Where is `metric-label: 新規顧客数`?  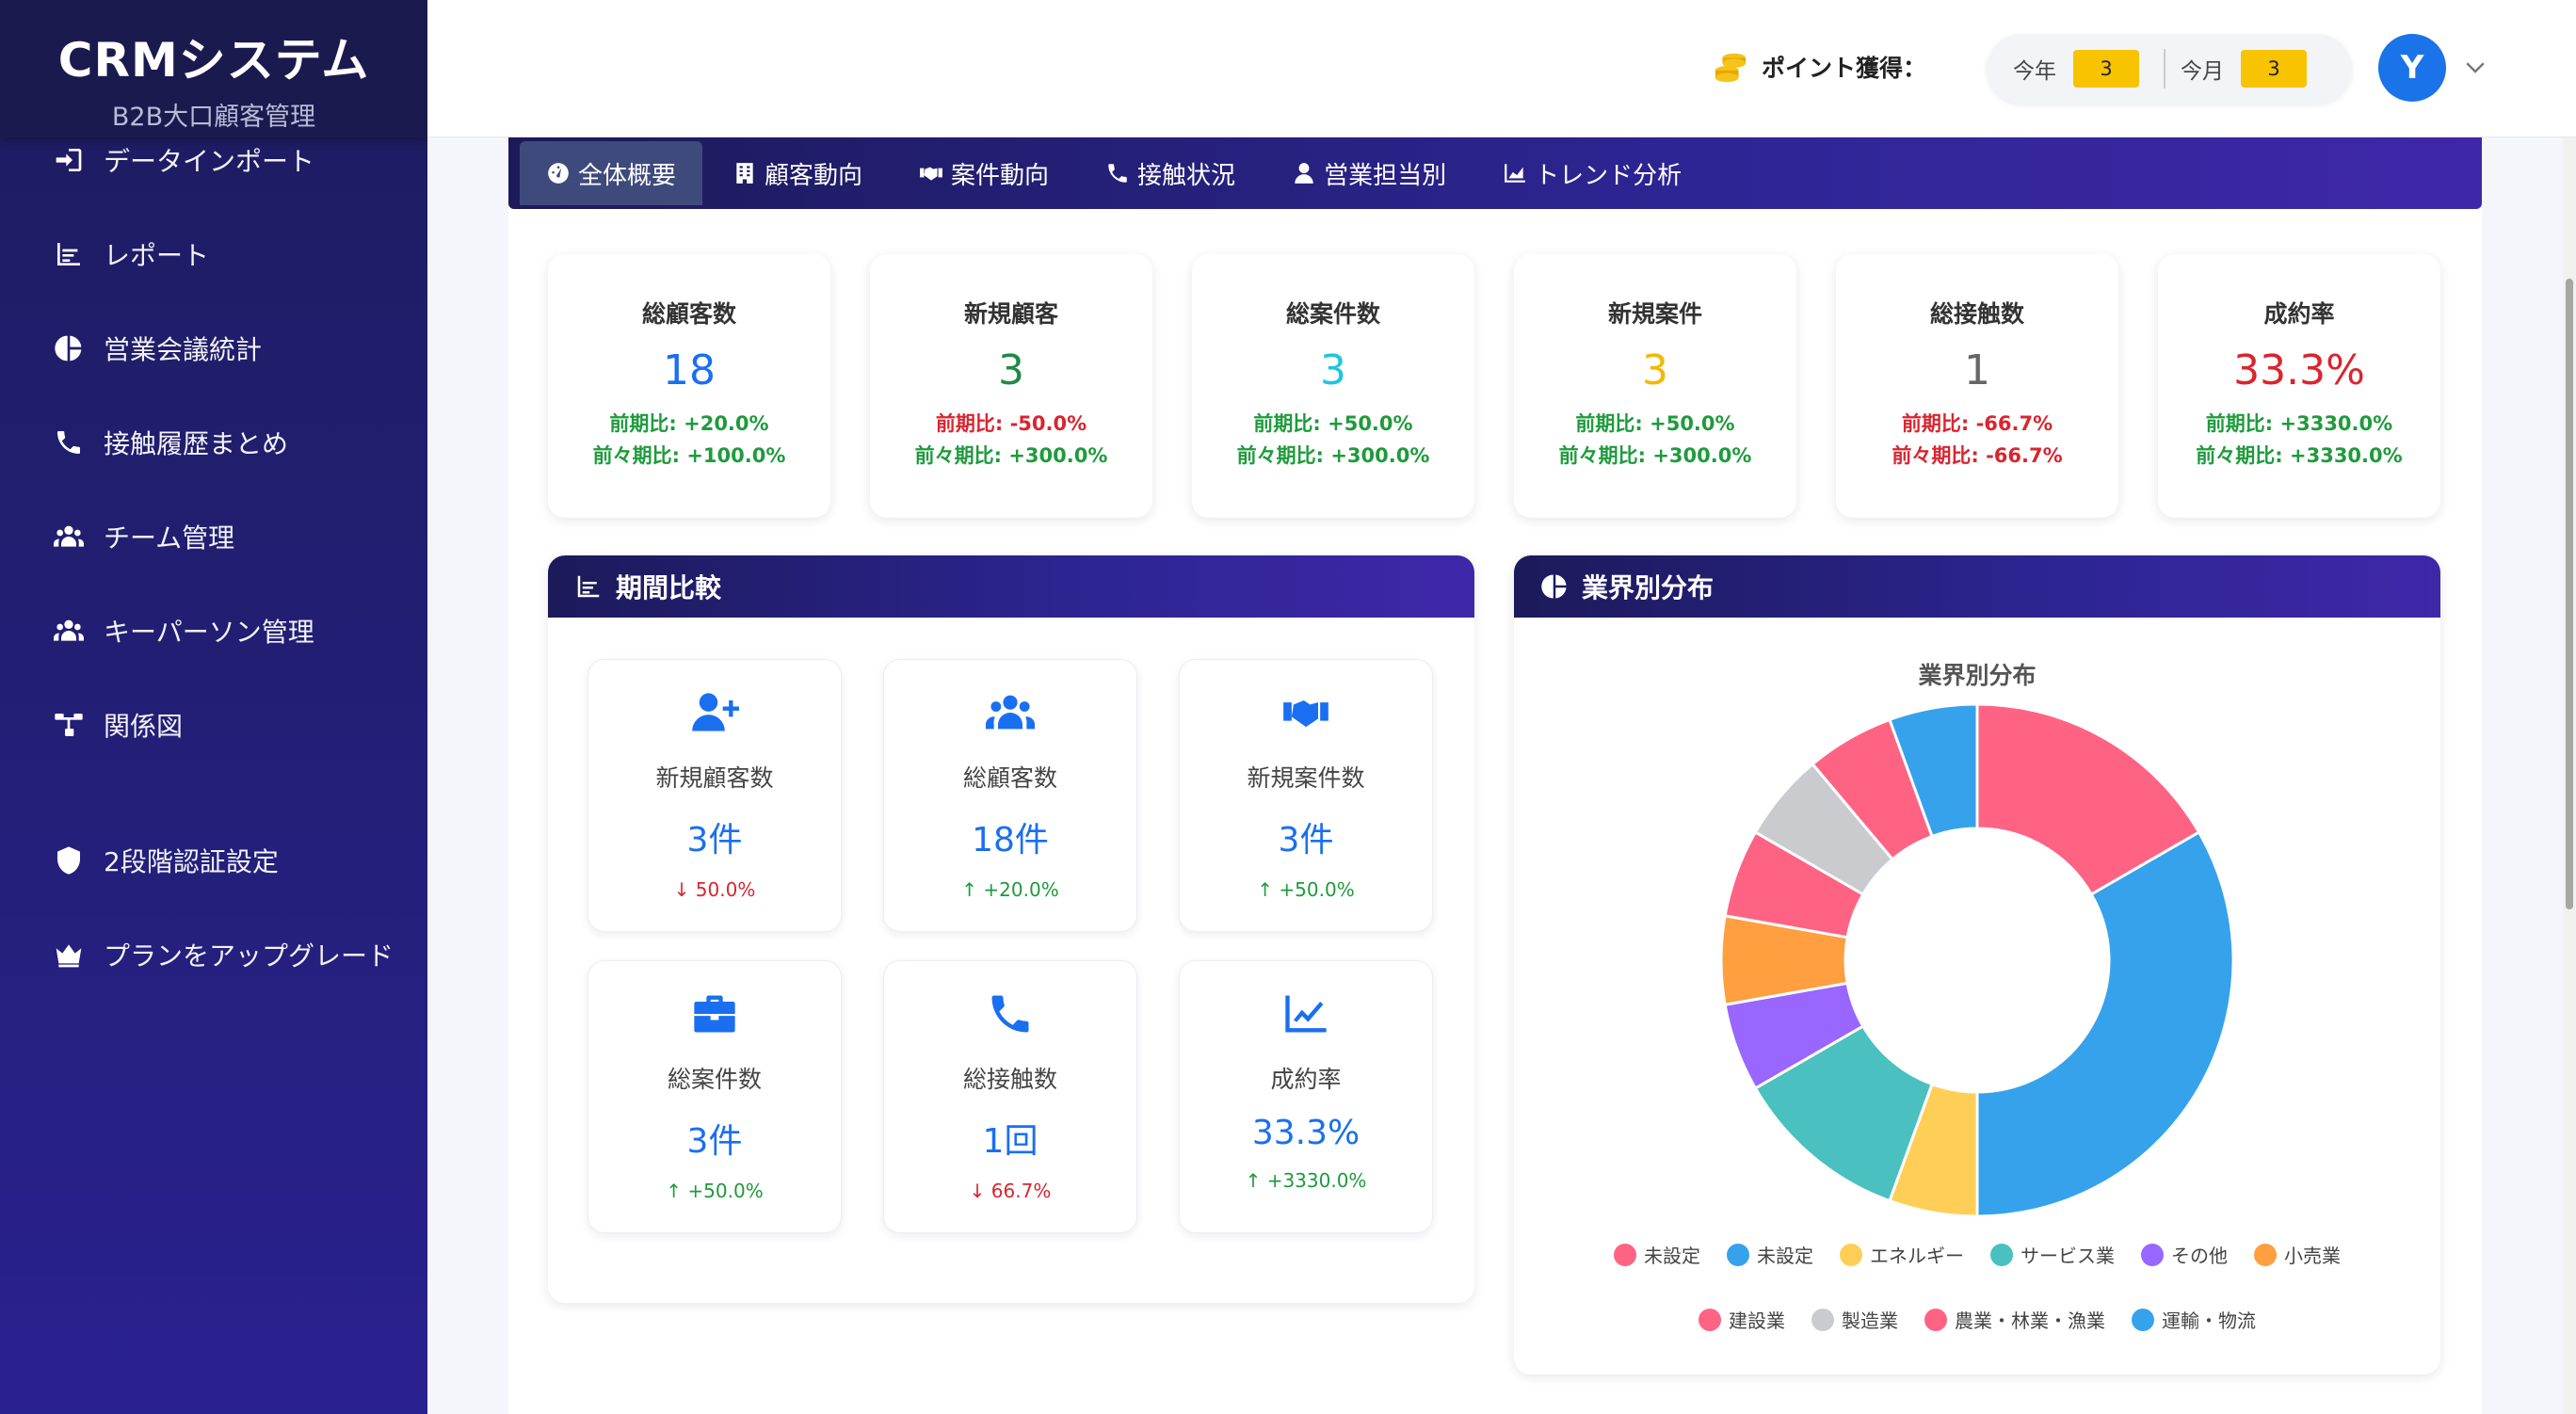
metric-label: 新規顧客数 is located at coordinates (714, 778).